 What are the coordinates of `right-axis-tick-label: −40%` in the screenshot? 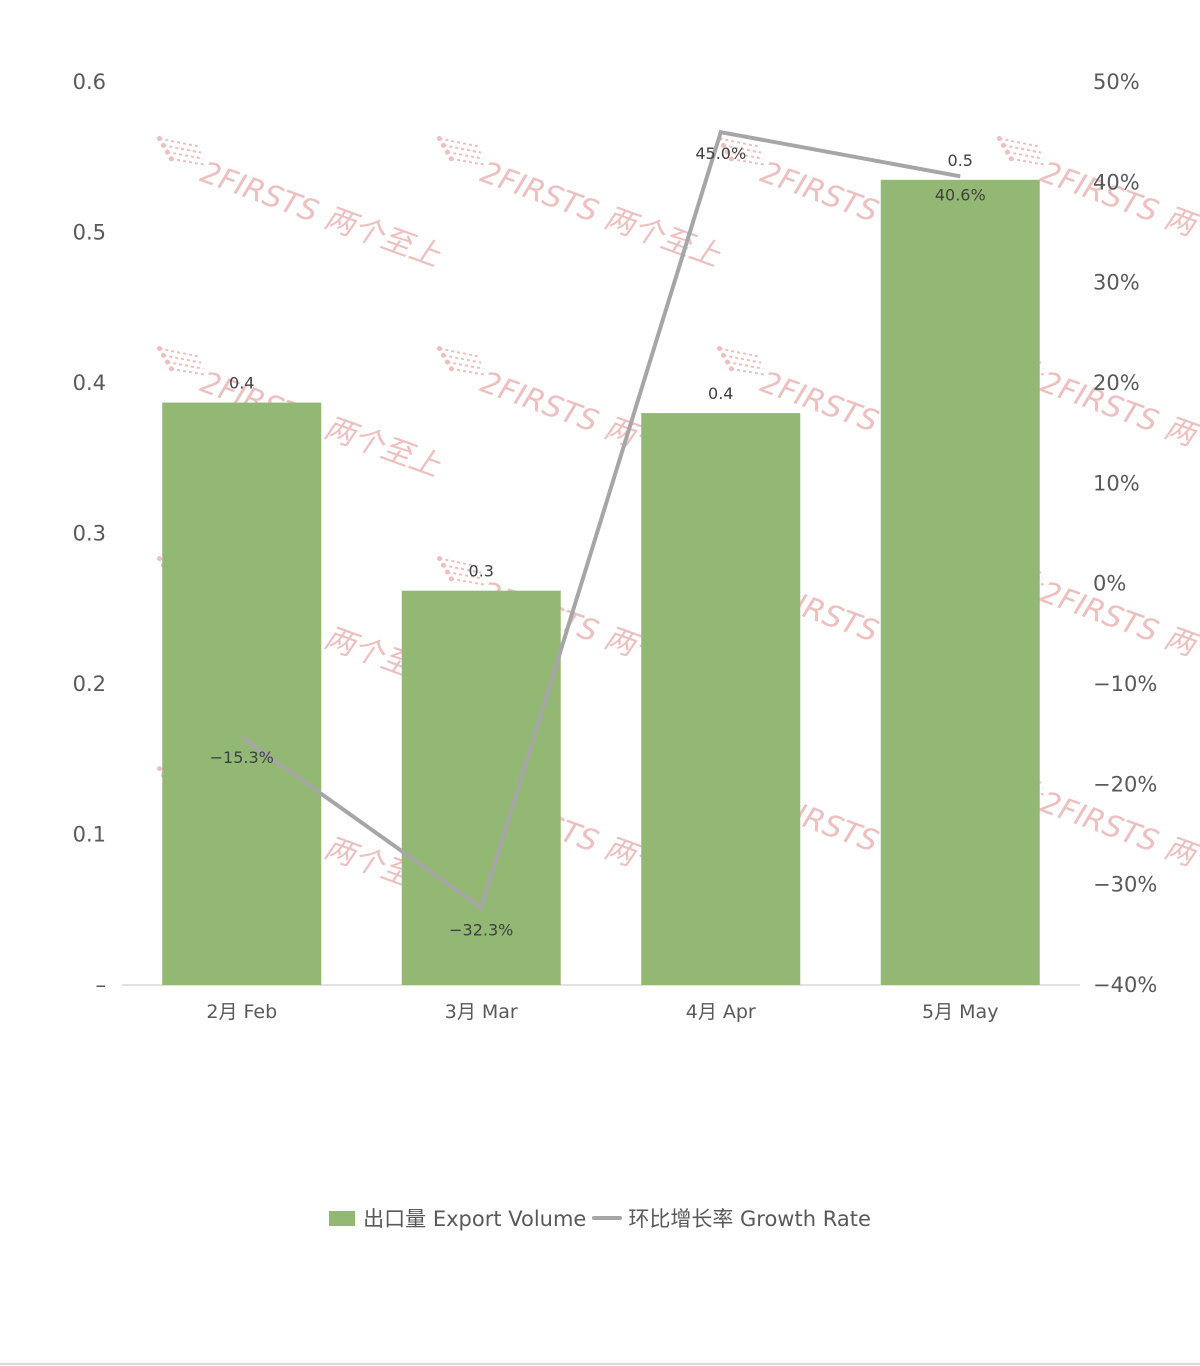 It's located at (1125, 985).